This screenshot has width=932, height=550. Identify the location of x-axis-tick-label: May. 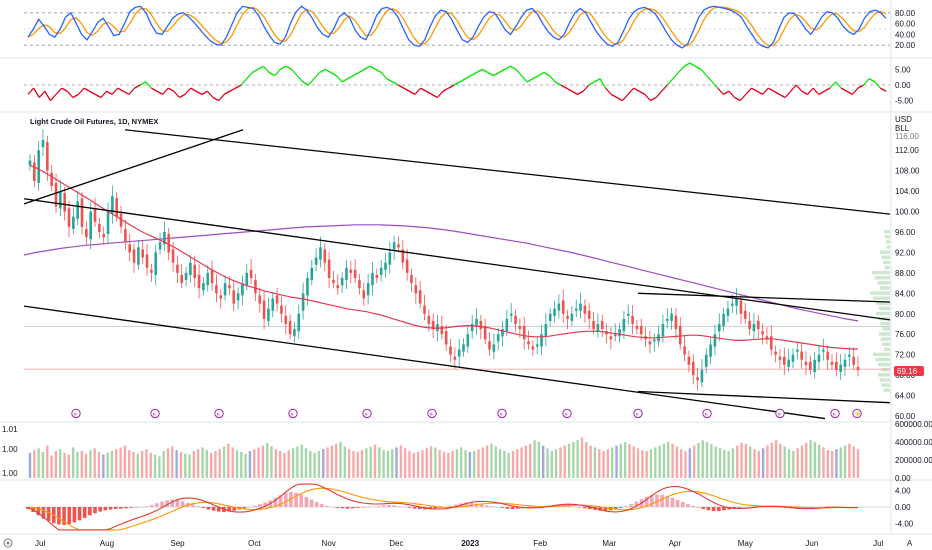
(745, 543).